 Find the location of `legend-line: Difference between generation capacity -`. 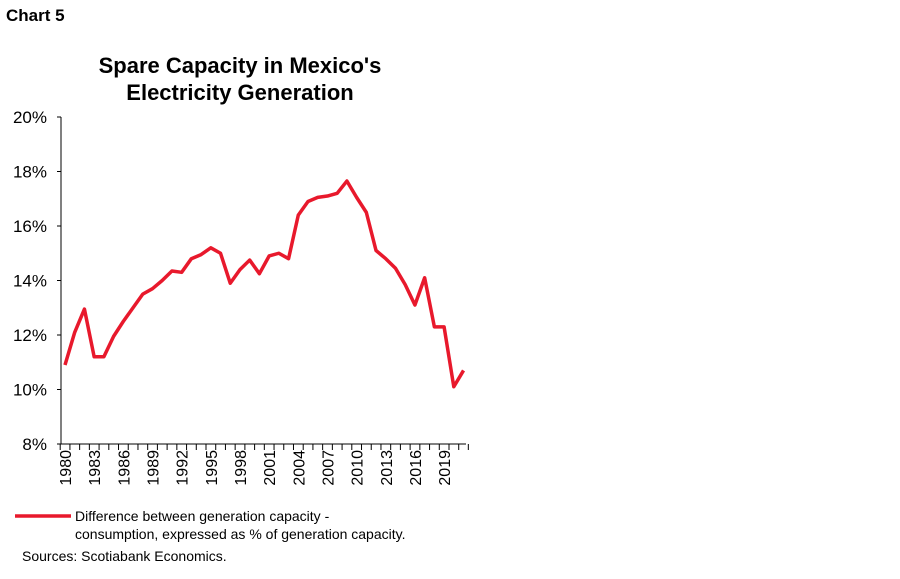

legend-line: Difference between generation capacity - is located at coordinates (202, 516).